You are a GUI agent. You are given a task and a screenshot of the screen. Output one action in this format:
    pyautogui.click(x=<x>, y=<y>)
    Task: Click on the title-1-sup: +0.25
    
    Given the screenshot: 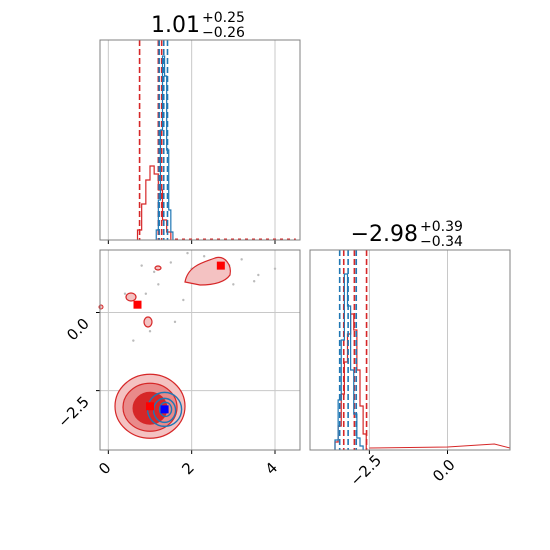 What is the action you would take?
    pyautogui.click(x=223, y=18)
    